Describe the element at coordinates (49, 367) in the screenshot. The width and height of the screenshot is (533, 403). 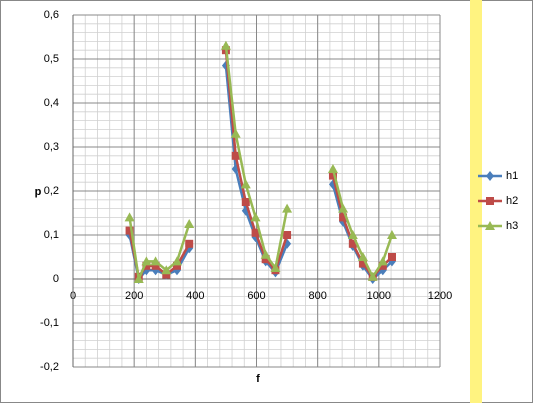
I see `y-tick-label: -0,2` at that location.